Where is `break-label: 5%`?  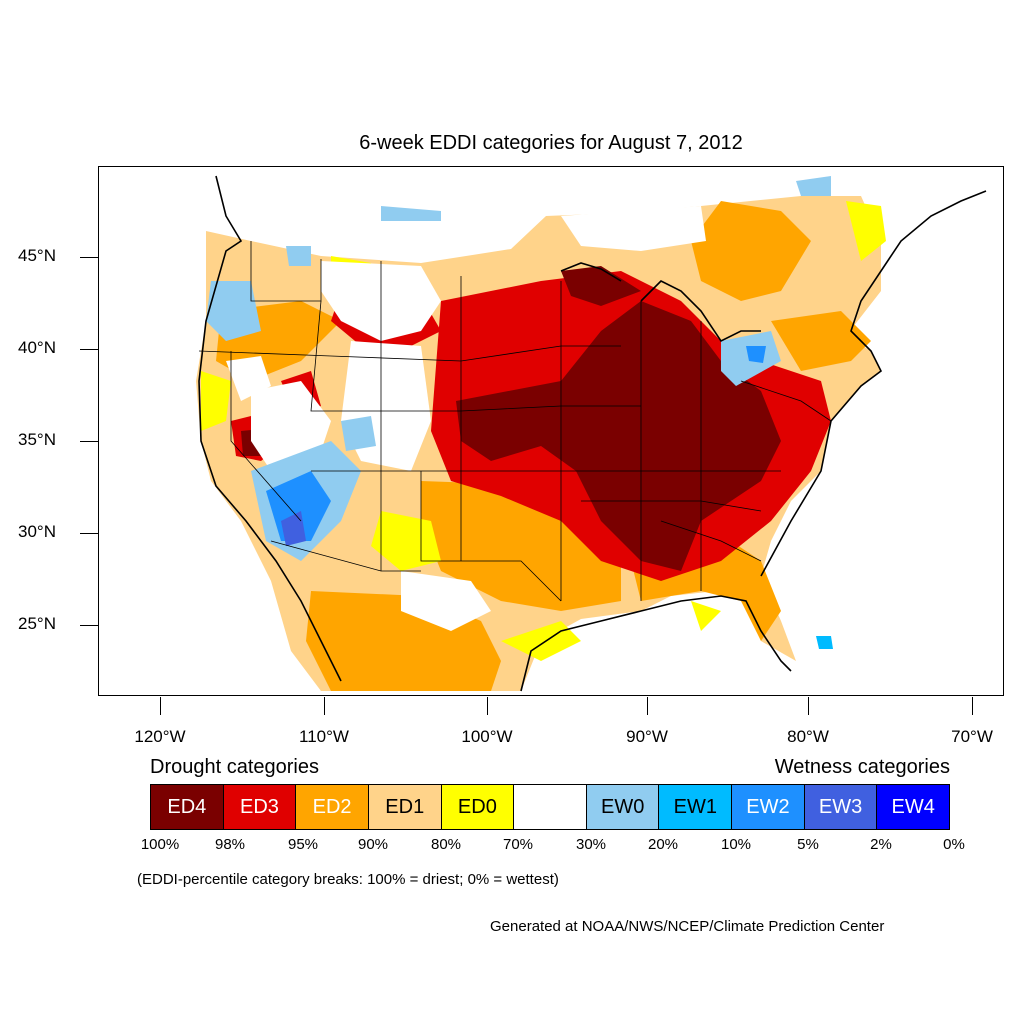
break-label: 5% is located at coordinates (808, 844).